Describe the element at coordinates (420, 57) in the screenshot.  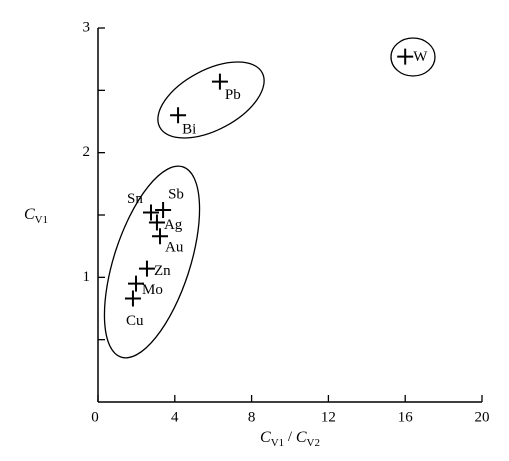
I see `point-label: W` at that location.